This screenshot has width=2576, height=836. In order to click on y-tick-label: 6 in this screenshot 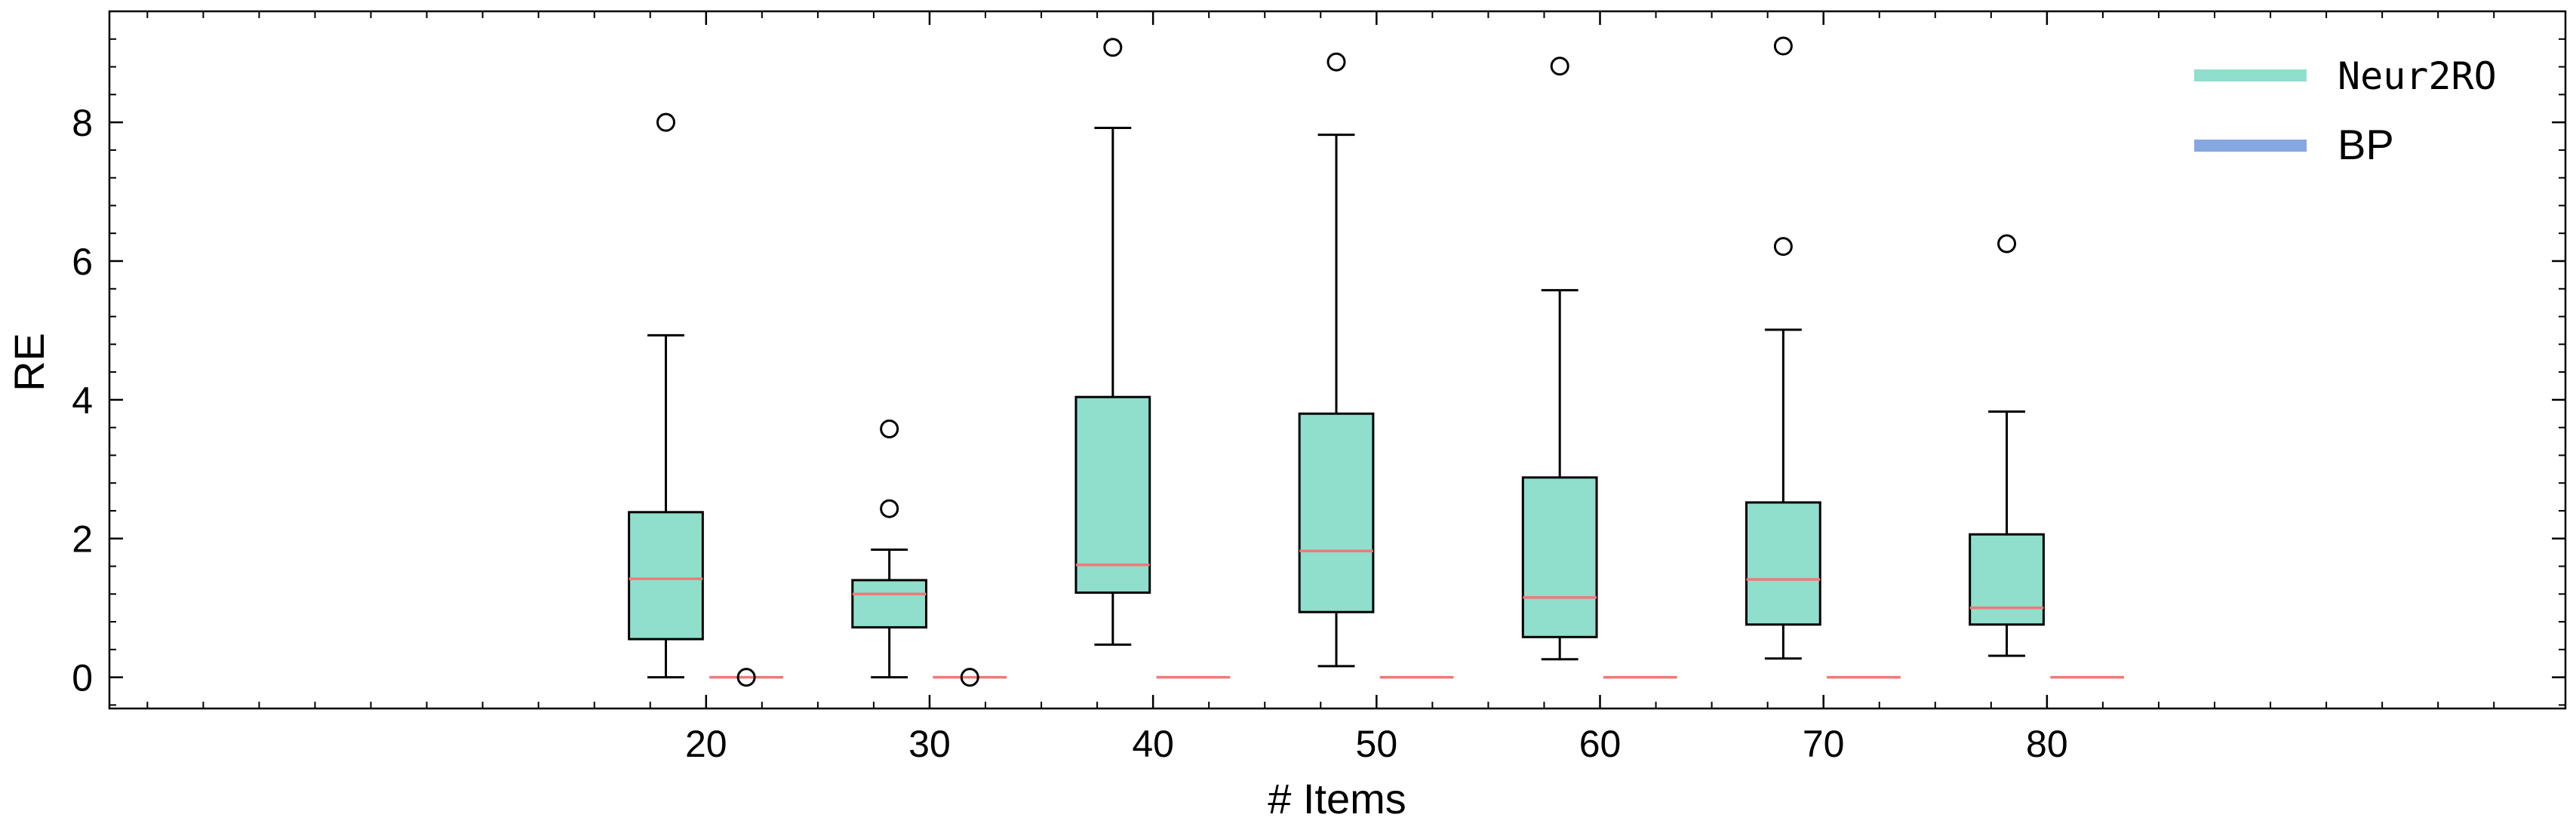, I will do `click(82, 262)`.